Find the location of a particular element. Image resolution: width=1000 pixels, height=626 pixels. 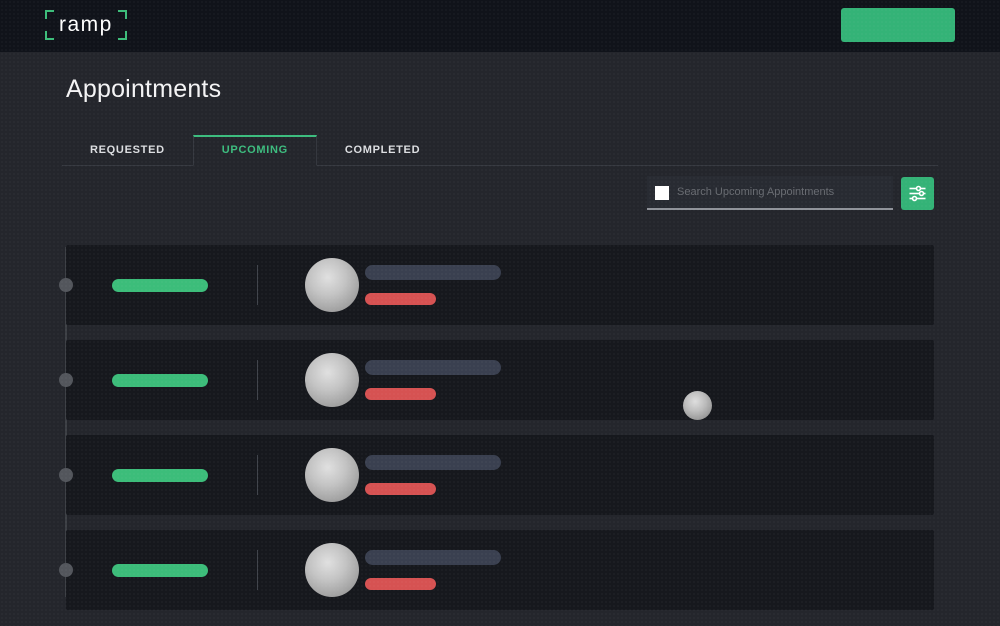

tab-bar: REQUESTED UPCOMING COMPLETED is located at coordinates (500, 150).